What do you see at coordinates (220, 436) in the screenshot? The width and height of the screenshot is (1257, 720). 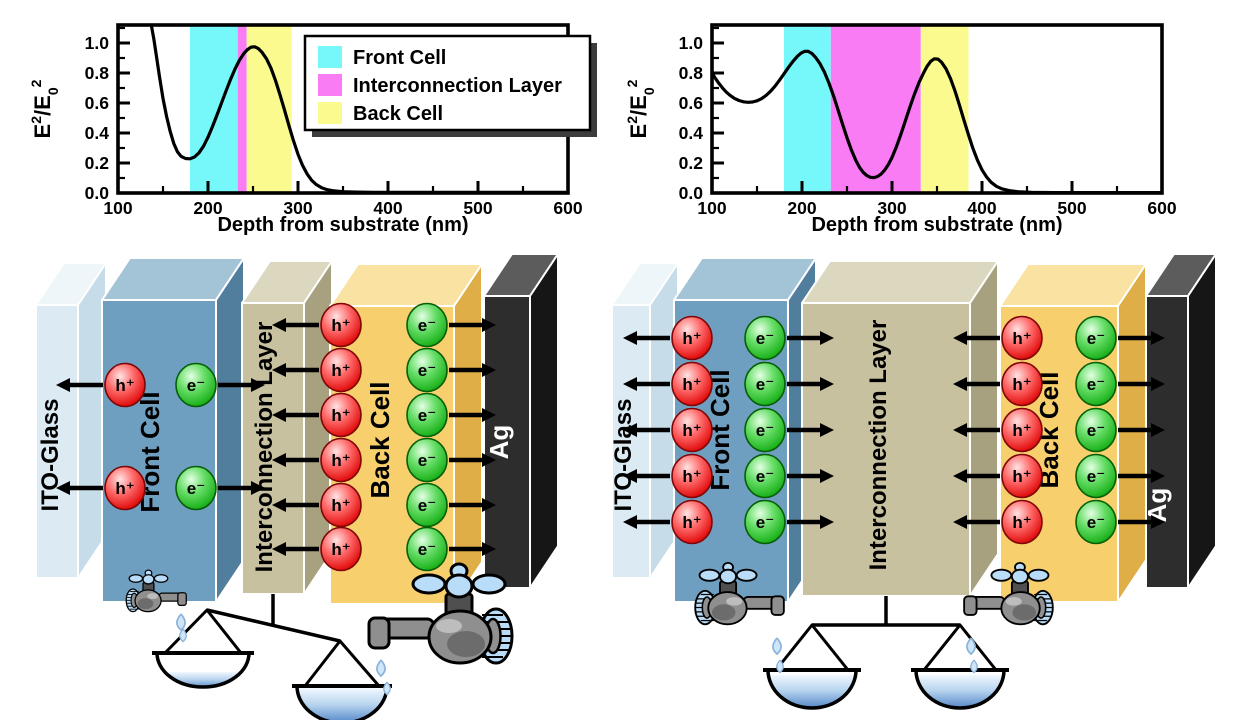 I see `electron-column: e⁻ e⁻` at bounding box center [220, 436].